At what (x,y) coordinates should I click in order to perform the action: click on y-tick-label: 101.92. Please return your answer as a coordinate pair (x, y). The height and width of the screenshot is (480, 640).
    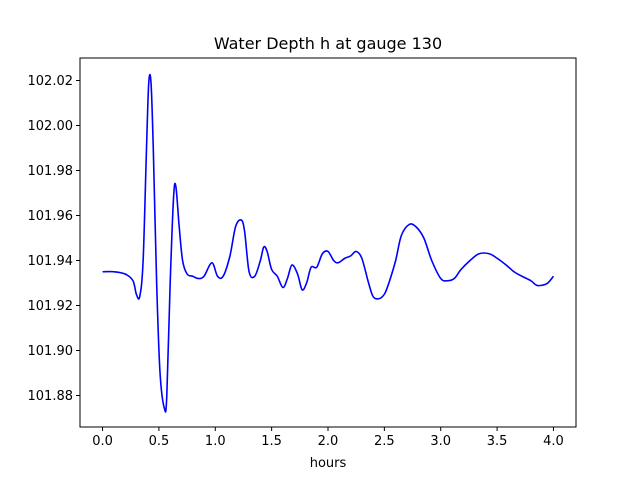
    Looking at the image, I should click on (51, 306).